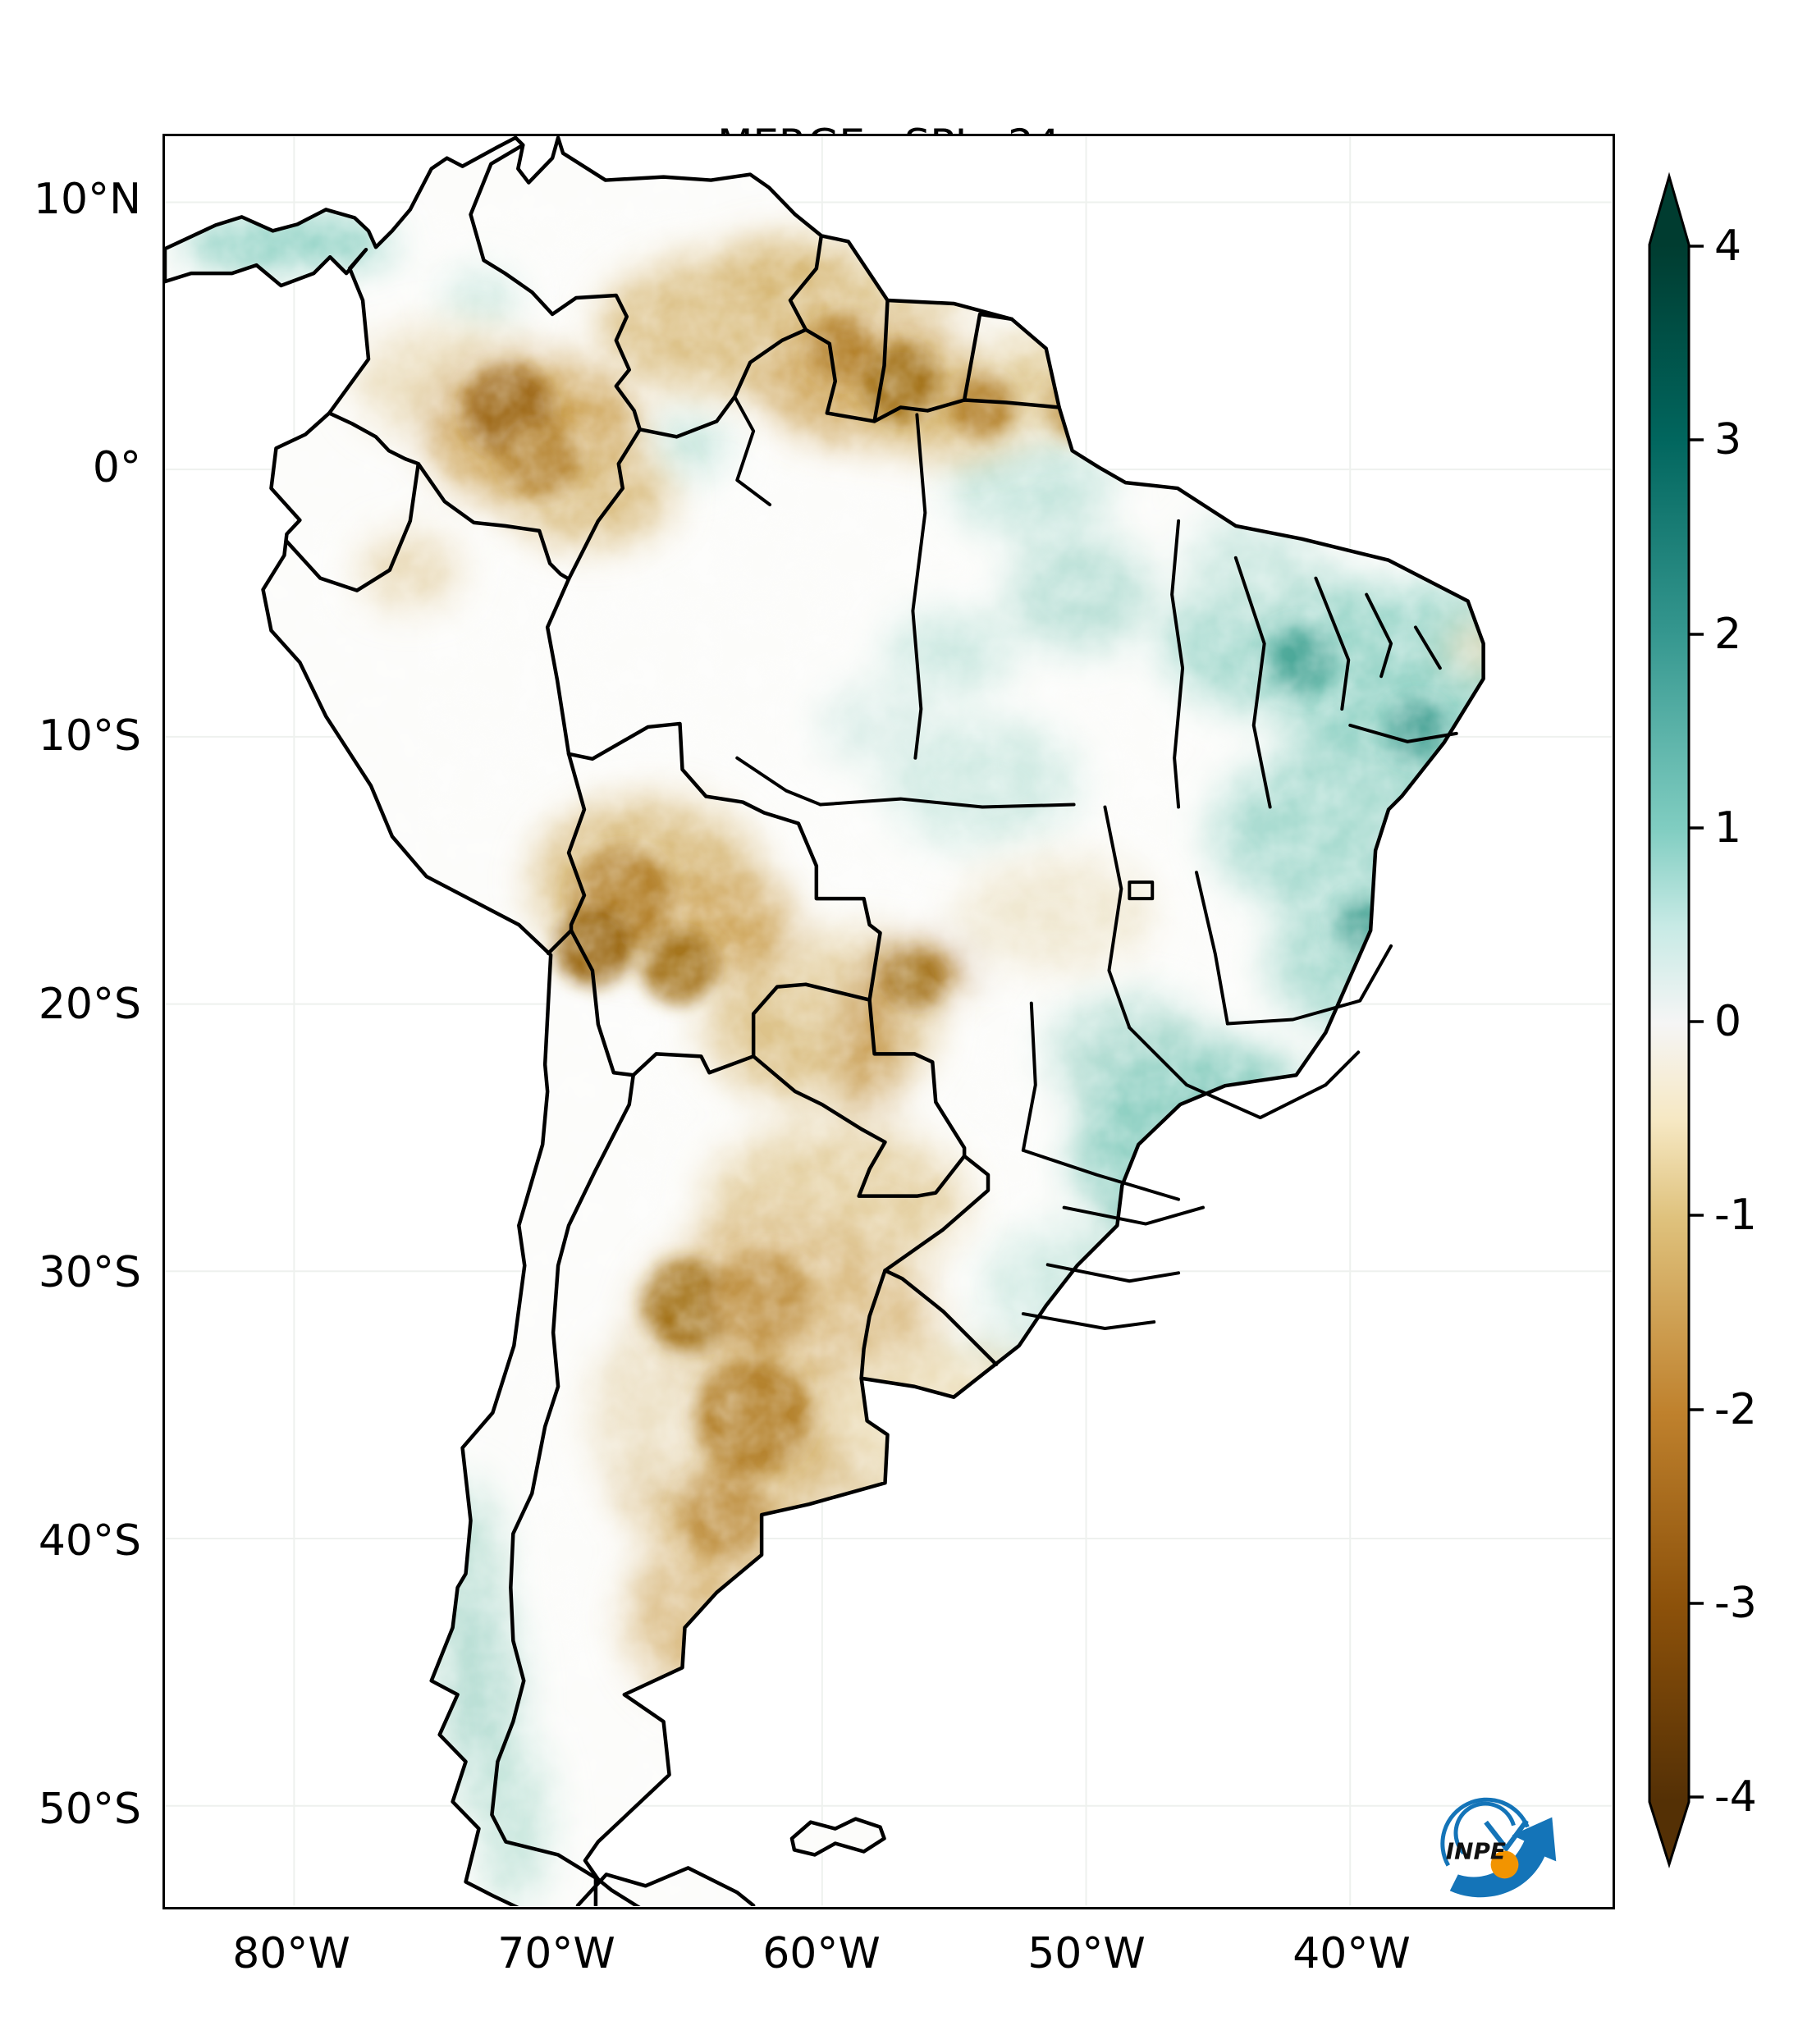 This screenshot has height=2044, width=1798. What do you see at coordinates (1727, 246) in the screenshot?
I see `cbar-tick-4: 4` at bounding box center [1727, 246].